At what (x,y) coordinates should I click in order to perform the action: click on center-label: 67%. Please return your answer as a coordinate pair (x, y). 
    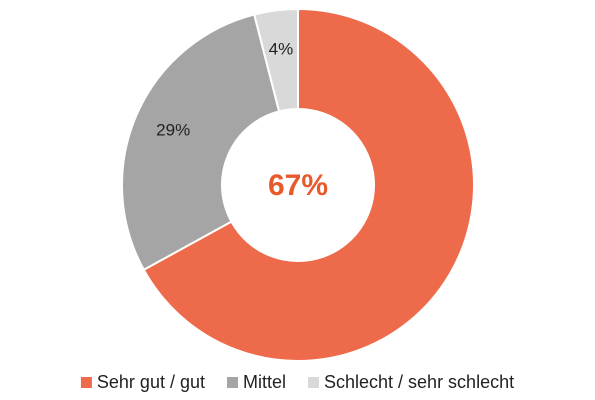
    Looking at the image, I should click on (298, 185).